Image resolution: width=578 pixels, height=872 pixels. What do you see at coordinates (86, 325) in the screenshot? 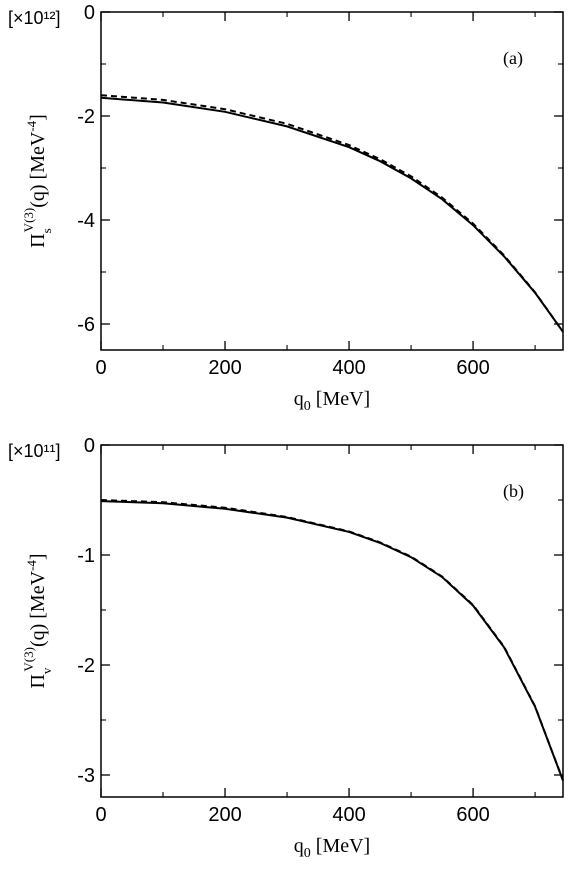
I see `y-tick-label: -6` at bounding box center [86, 325].